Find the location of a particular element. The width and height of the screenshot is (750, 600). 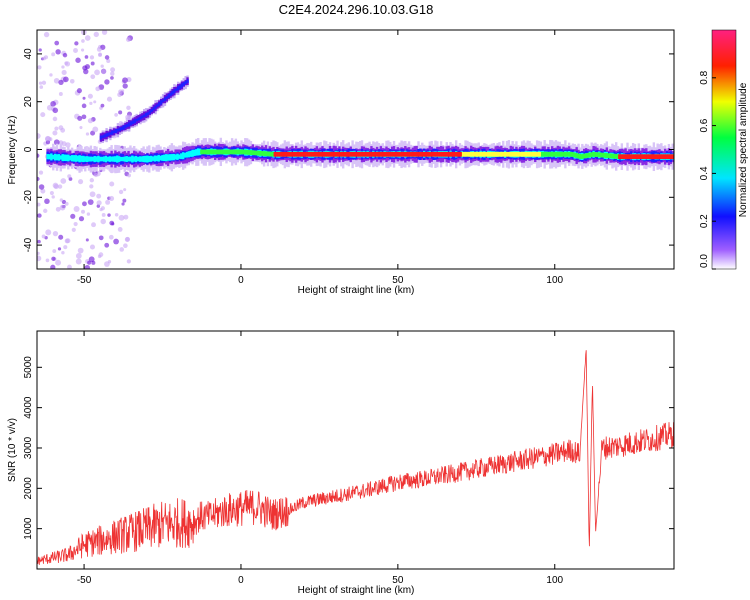

colorbar-tick-label: 0.6 is located at coordinates (704, 125).